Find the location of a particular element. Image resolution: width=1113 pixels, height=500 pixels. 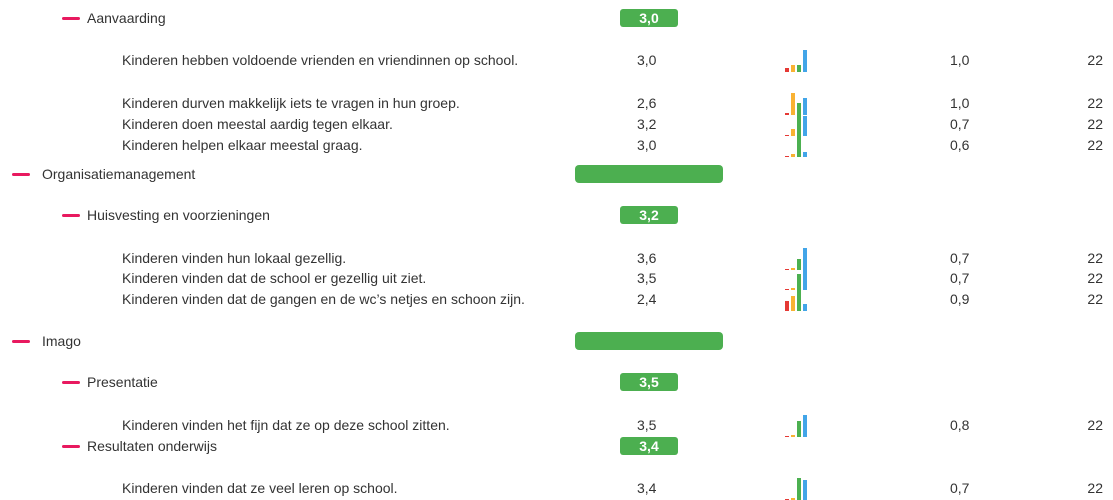

score-badge: 3,4 is located at coordinates (649, 446).